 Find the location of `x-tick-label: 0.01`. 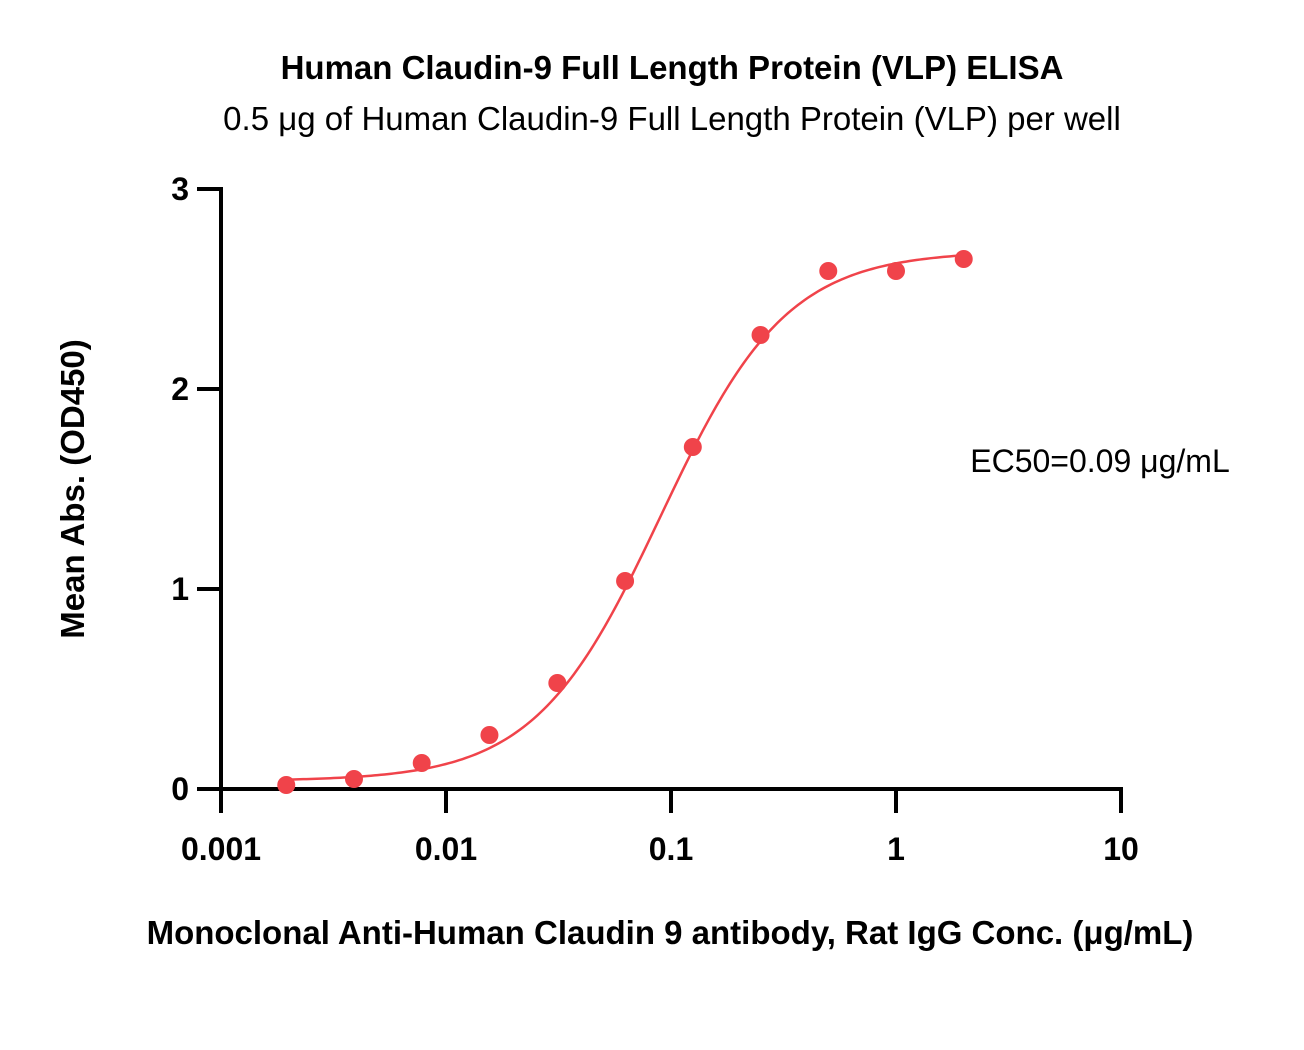

x-tick-label: 0.01 is located at coordinates (446, 849).